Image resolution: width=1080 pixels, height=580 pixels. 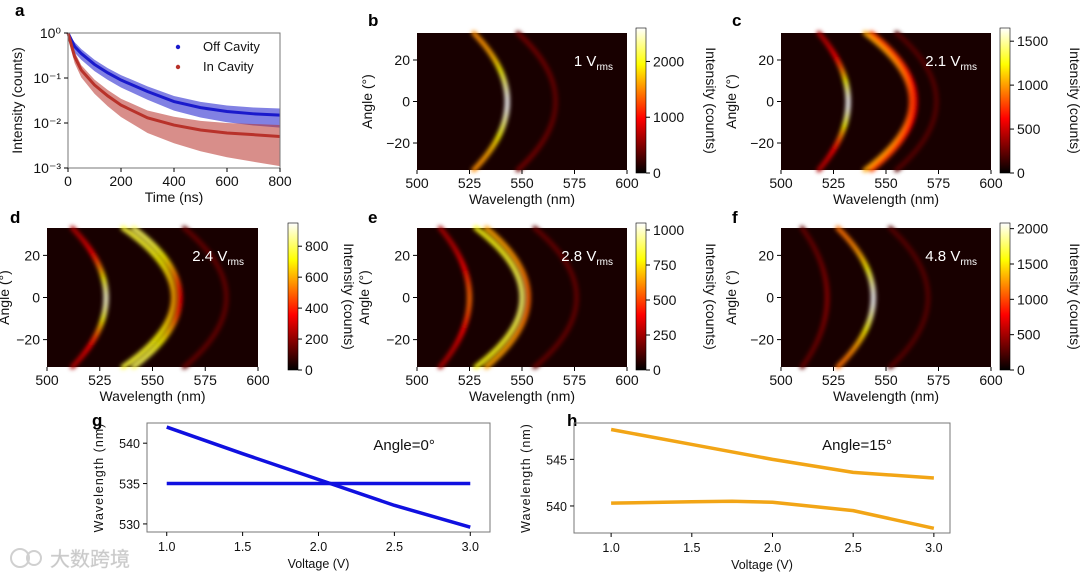 I want to click on x-tick-label: 400, so click(x=174, y=181).